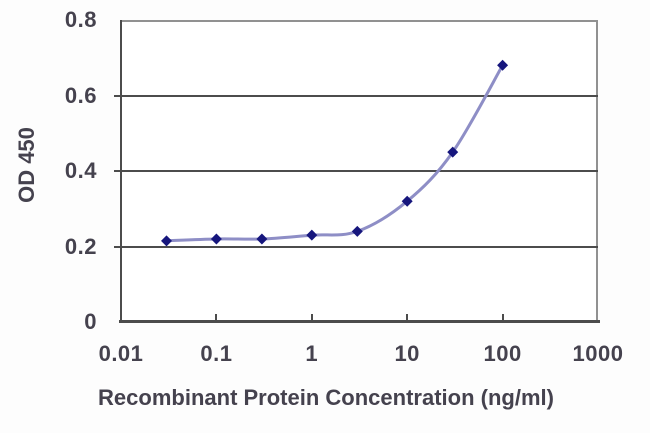  Describe the element at coordinates (80, 95) in the screenshot. I see `y-tick-label-0.6: 0.6` at that location.